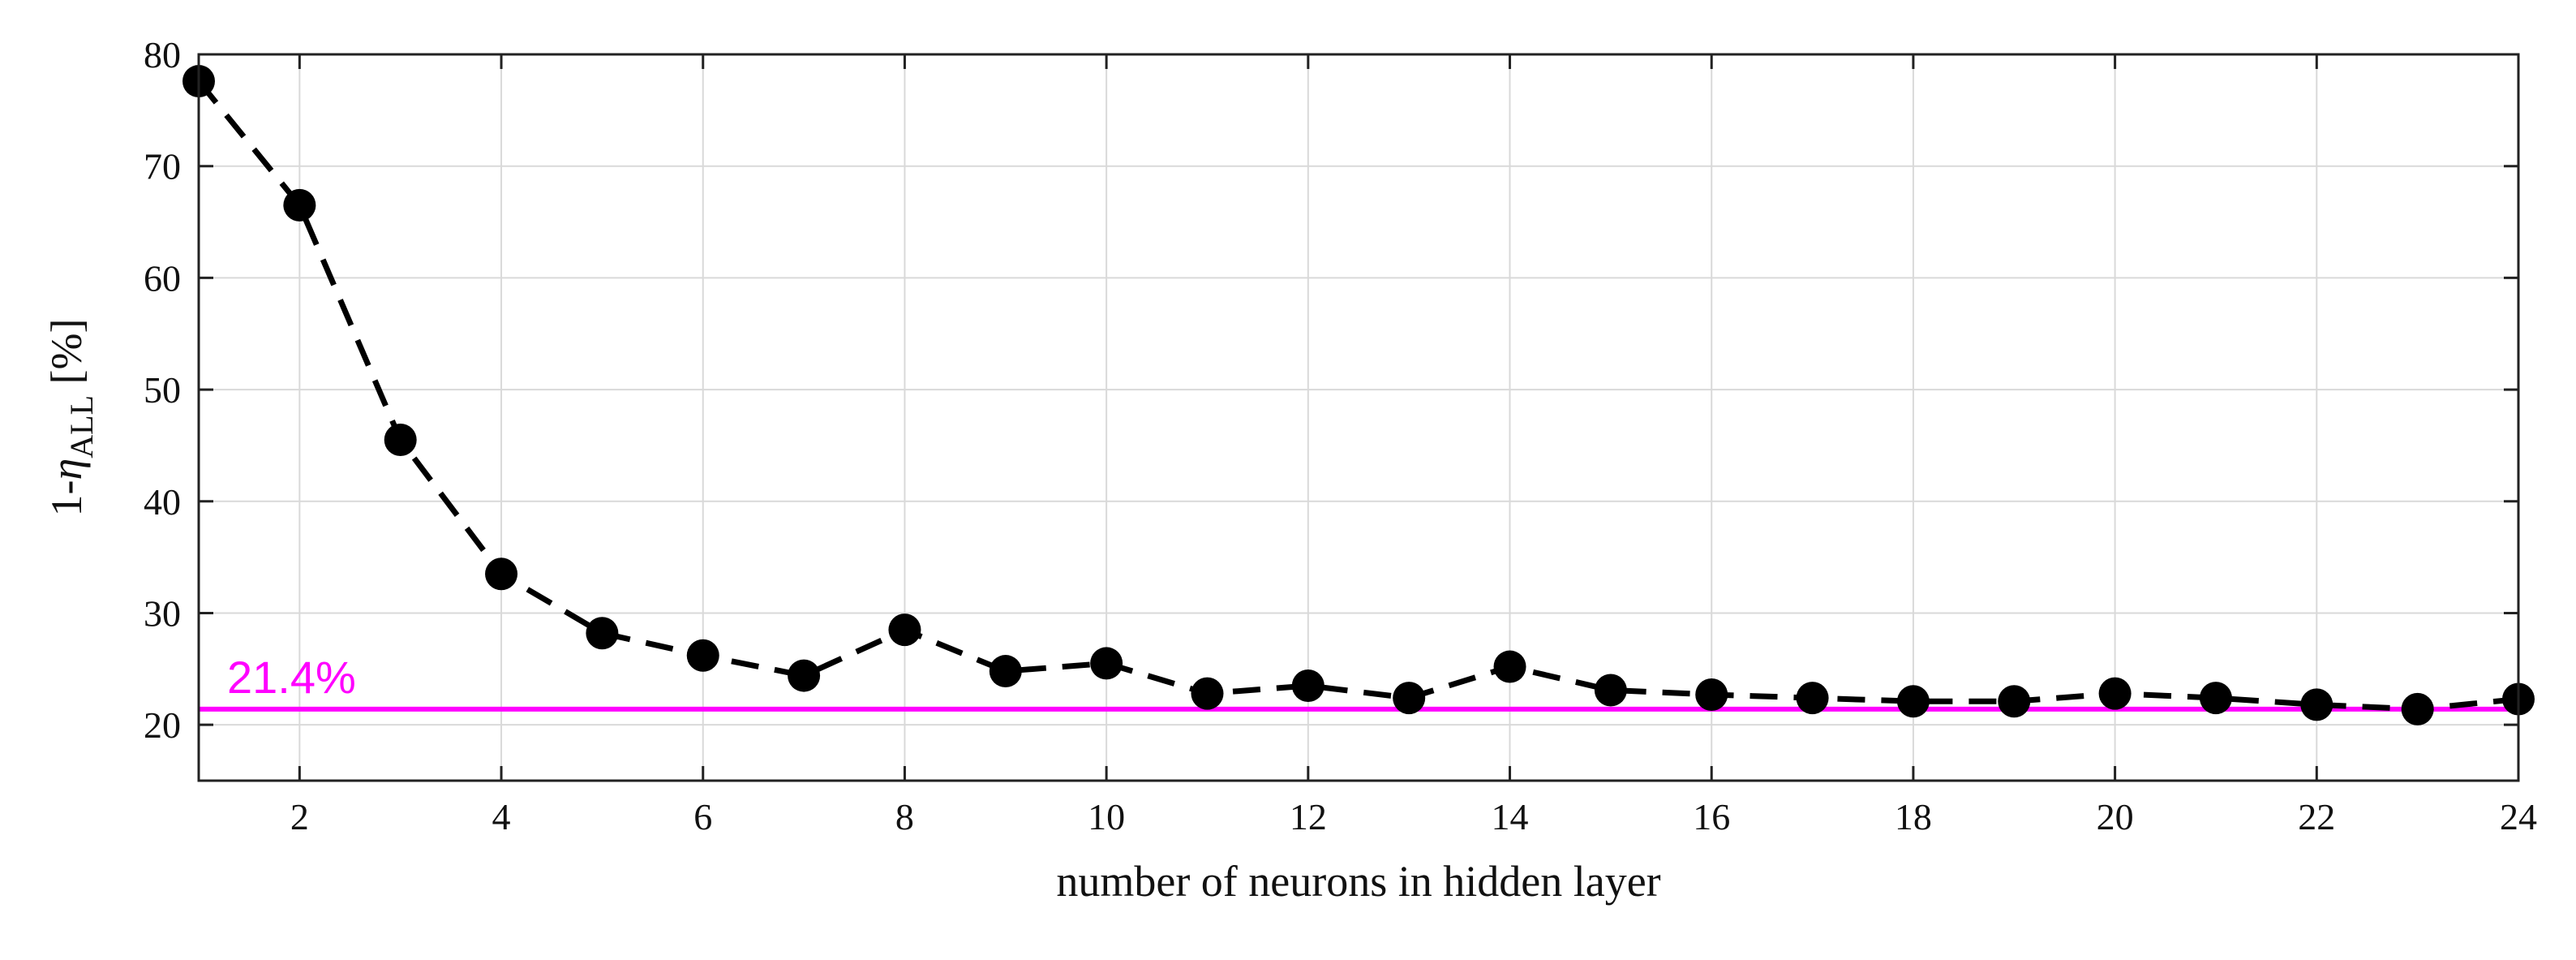 This screenshot has height=960, width=2576. I want to click on reference-line-group: 21.4%, so click(1358, 682).